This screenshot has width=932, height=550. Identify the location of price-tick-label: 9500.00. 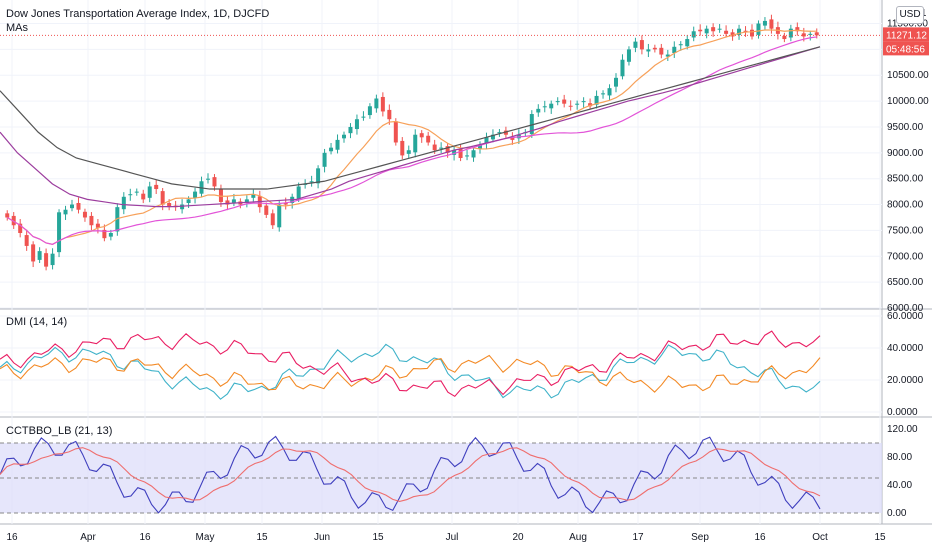
(905, 127).